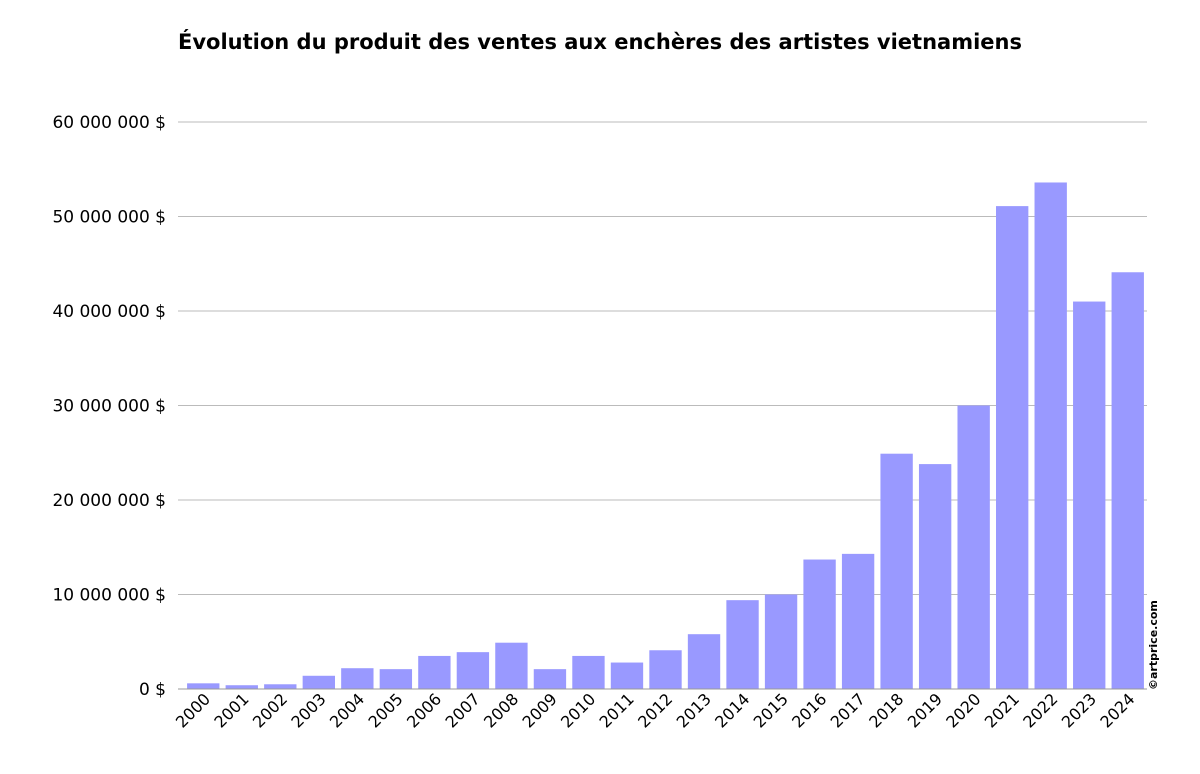 This screenshot has width=1200, height=774. I want to click on bar-2023, so click(1089, 495).